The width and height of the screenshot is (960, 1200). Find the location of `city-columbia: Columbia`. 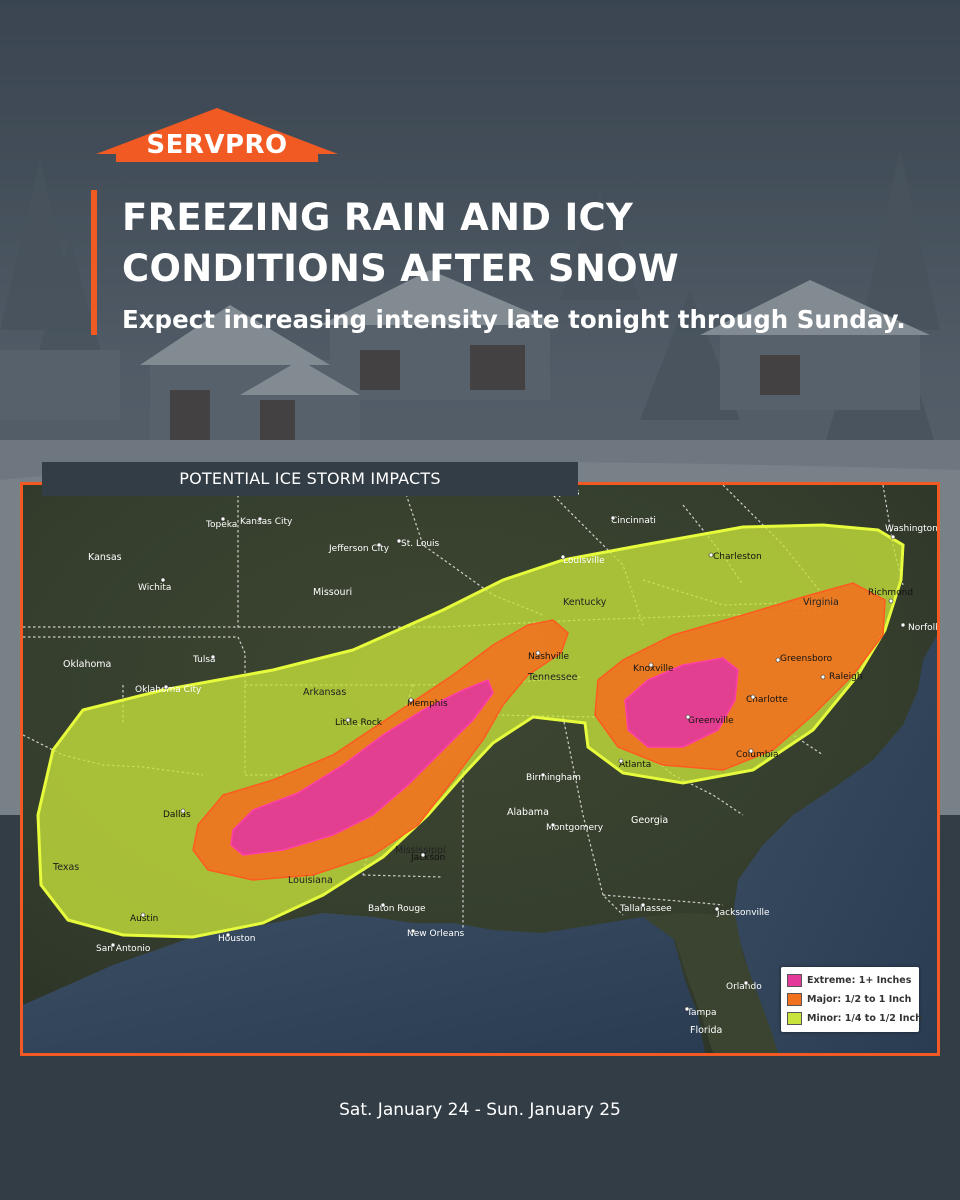

city-columbia: Columbia is located at coordinates (757, 755).